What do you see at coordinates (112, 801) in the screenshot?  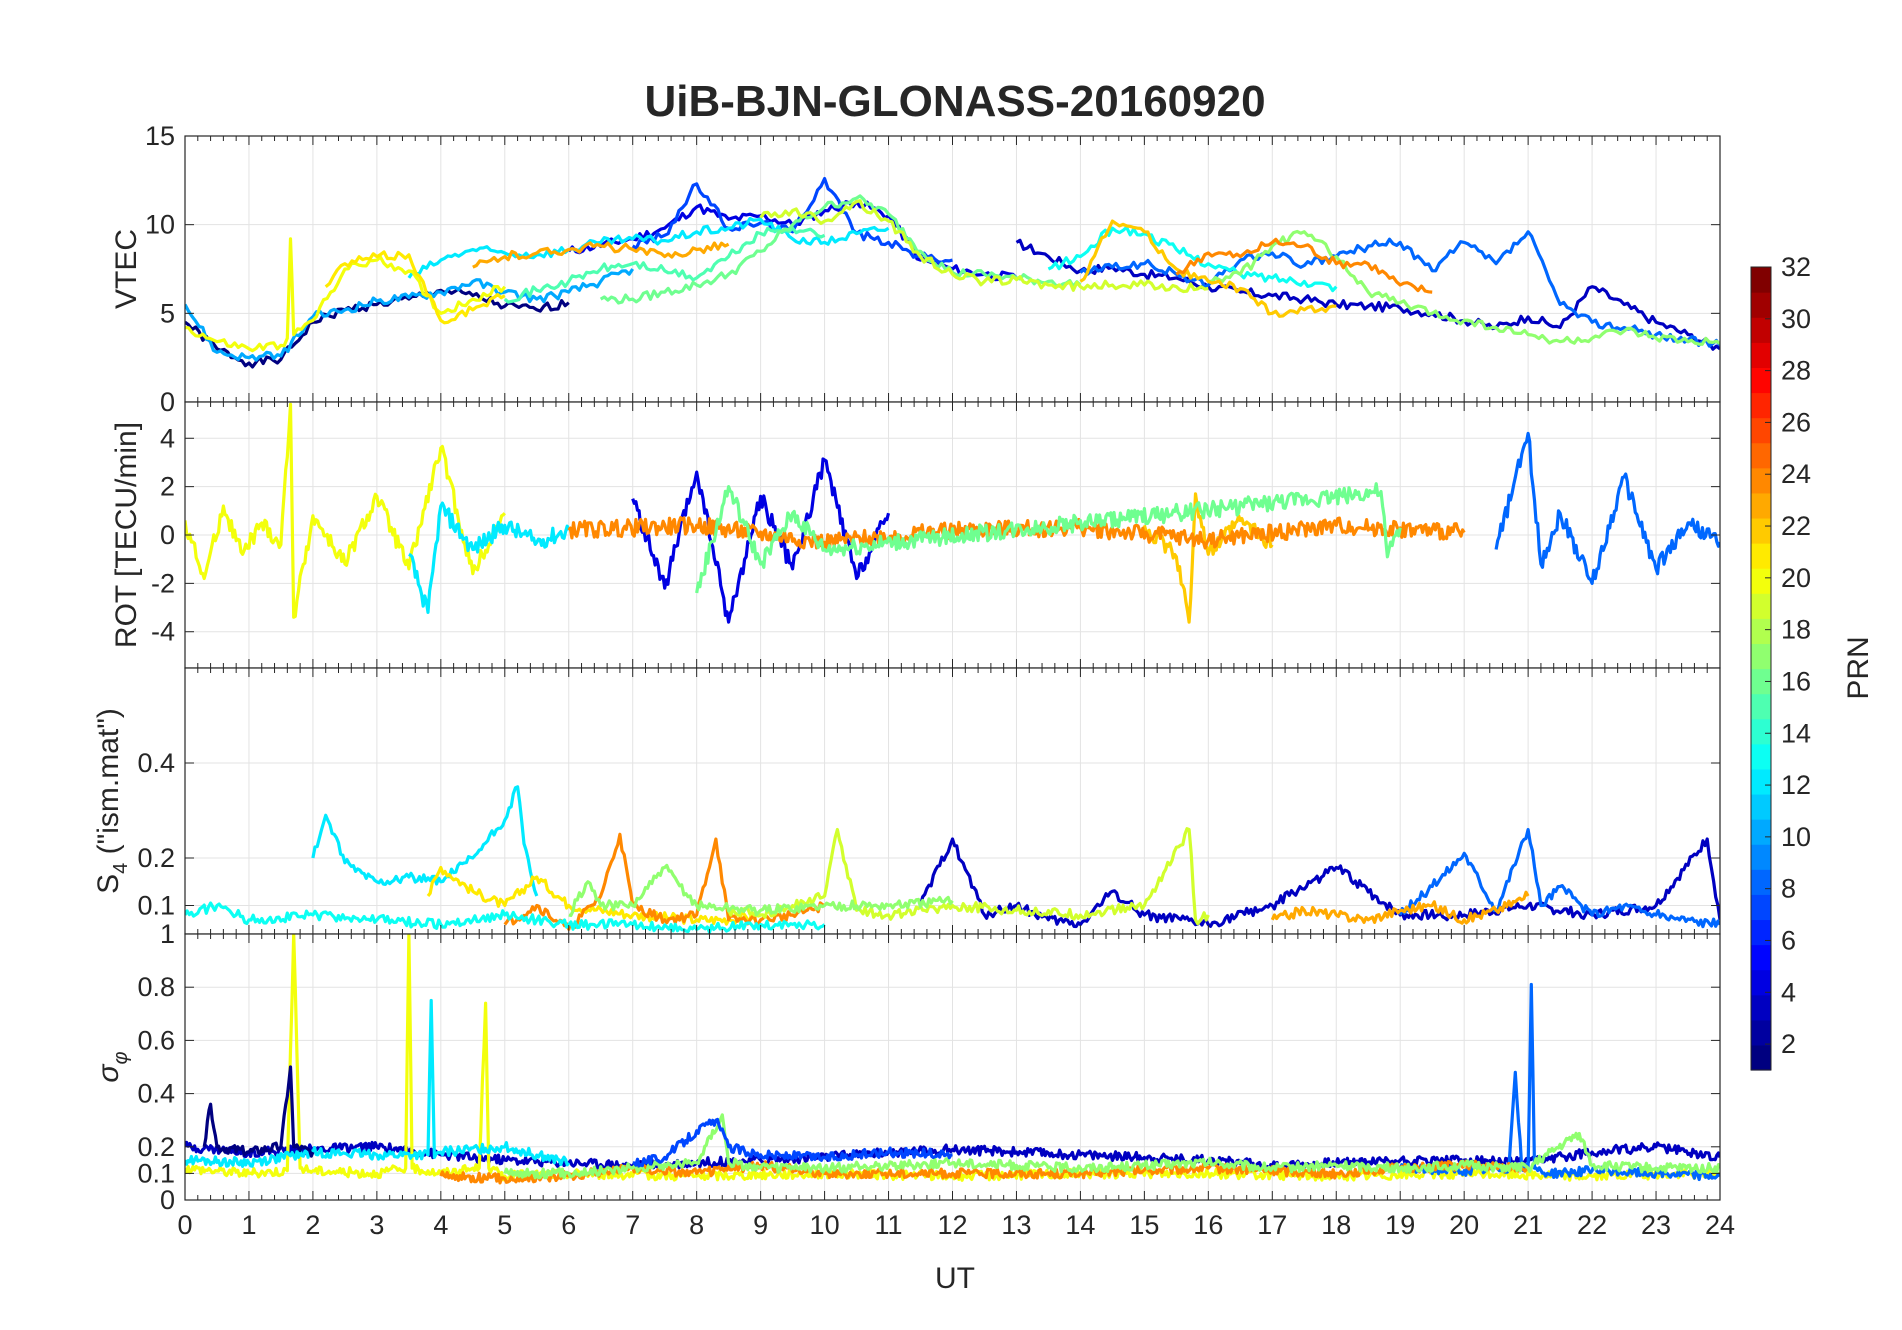 I see `y-axis-label-s4: S4 ("ism.mat")` at bounding box center [112, 801].